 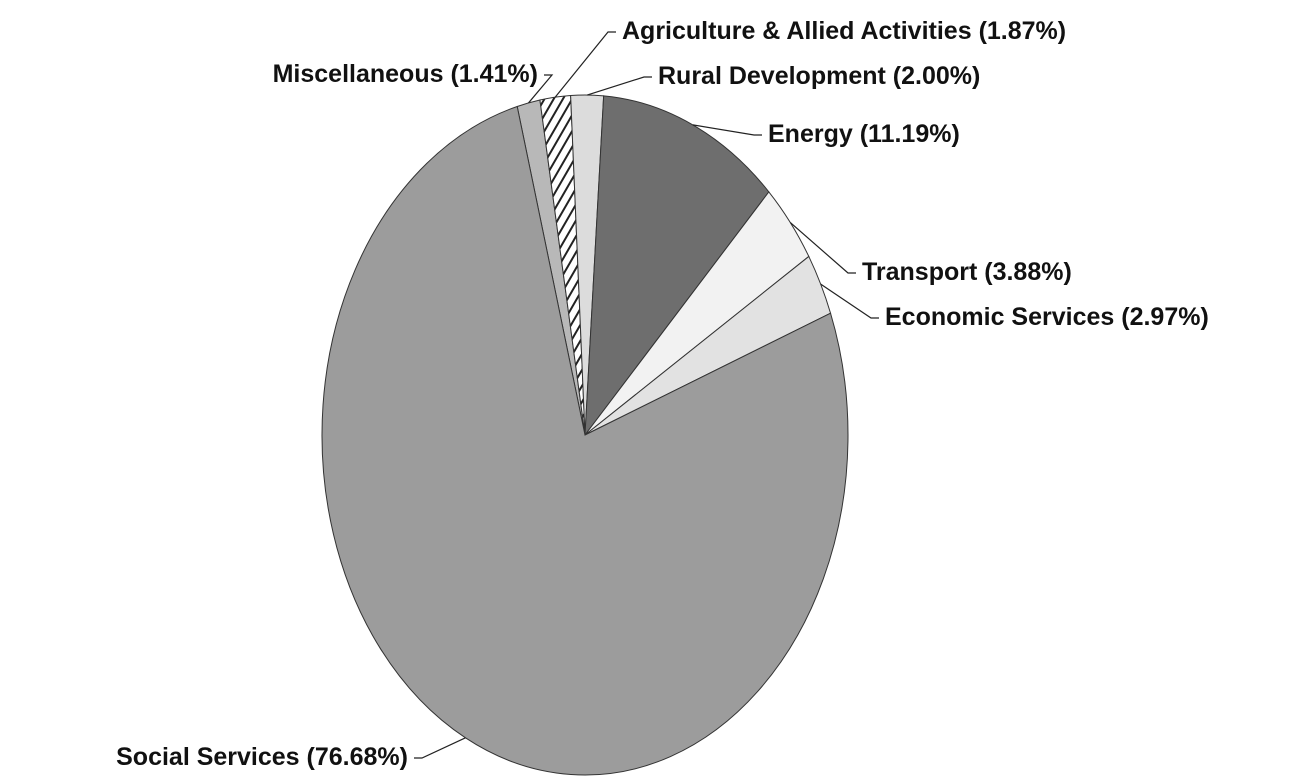 I want to click on slice-category: Economic Services, so click(x=999, y=317).